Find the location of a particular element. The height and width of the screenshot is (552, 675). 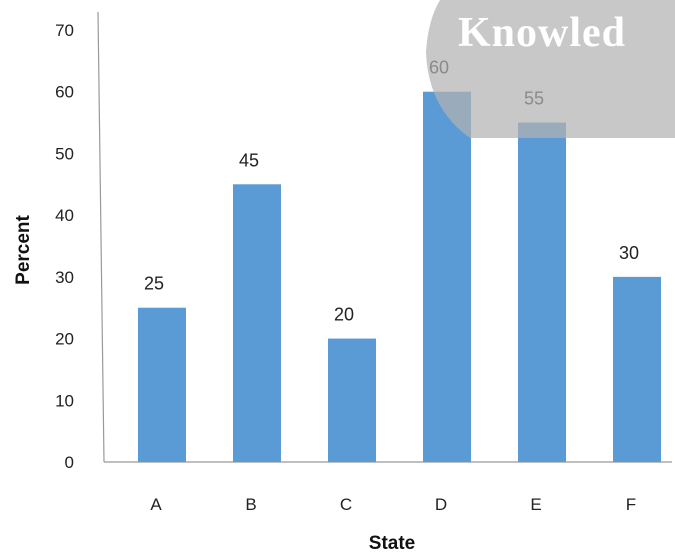

watermark-shape is located at coordinates (550, 69).